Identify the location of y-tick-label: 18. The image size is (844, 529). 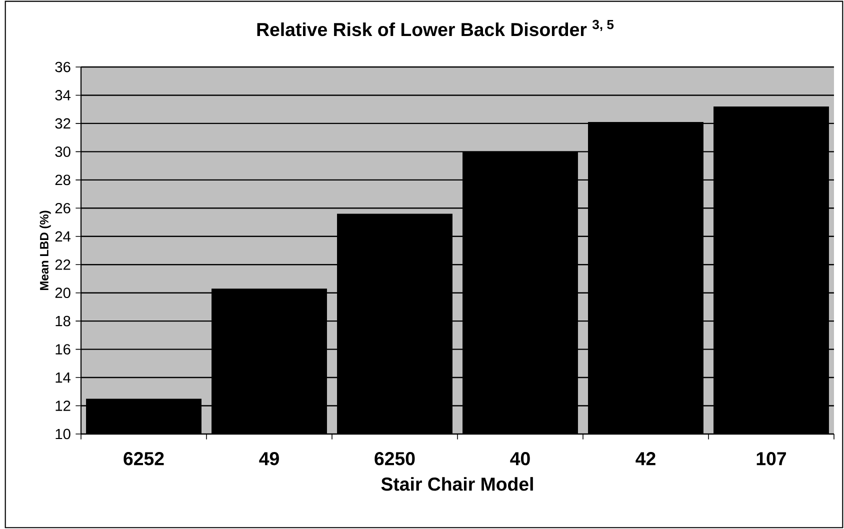
(63, 321).